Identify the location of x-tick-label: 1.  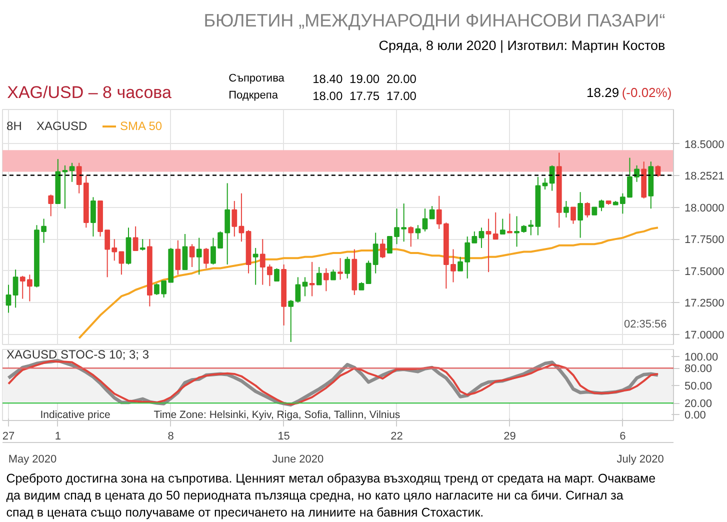
(57, 436).